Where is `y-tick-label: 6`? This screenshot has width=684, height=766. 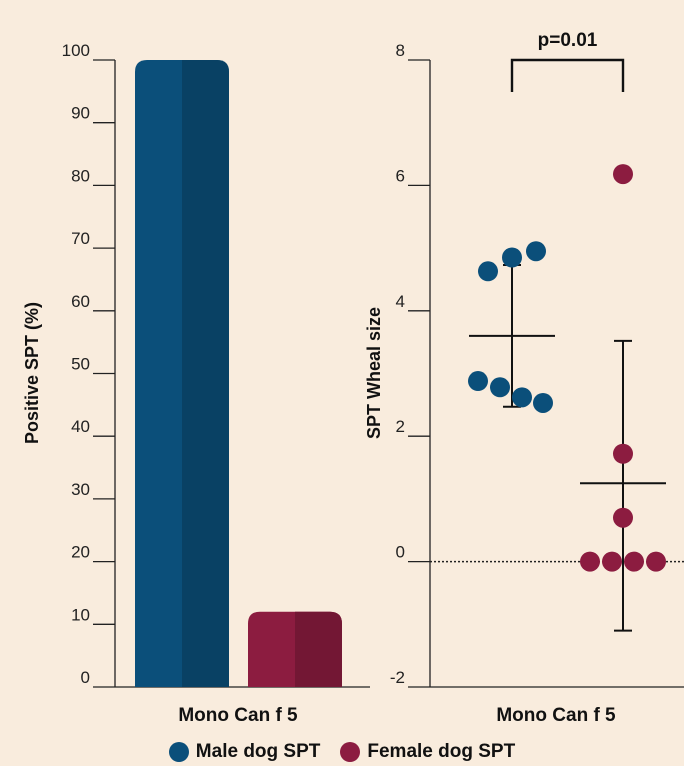 y-tick-label: 6 is located at coordinates (400, 175).